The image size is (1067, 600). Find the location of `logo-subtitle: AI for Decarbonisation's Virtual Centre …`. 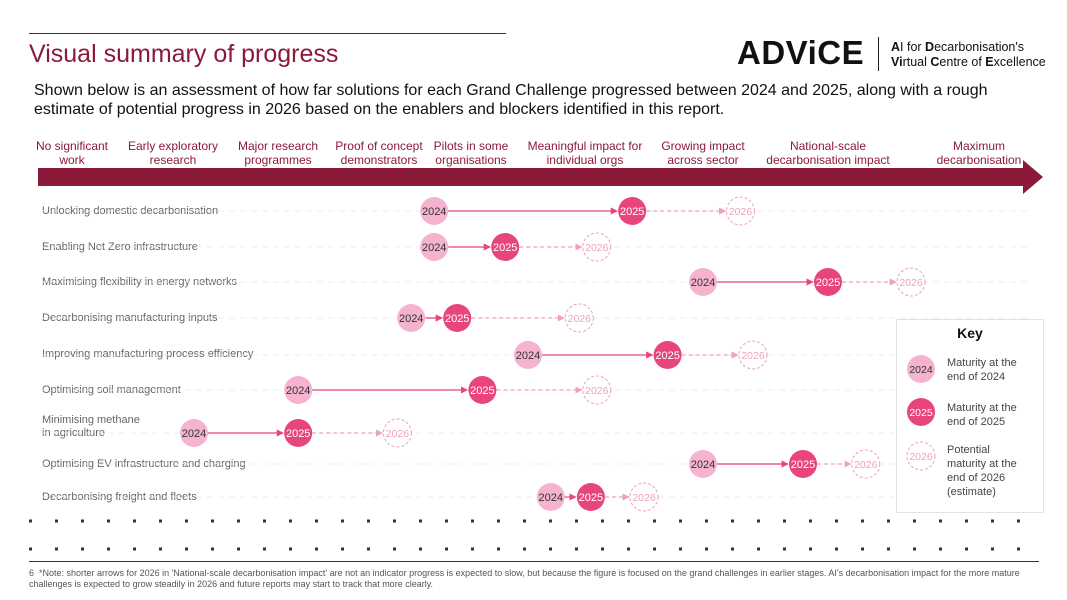

logo-subtitle: AI for Decarbonisation's Virtual Centre … is located at coordinates (968, 55).